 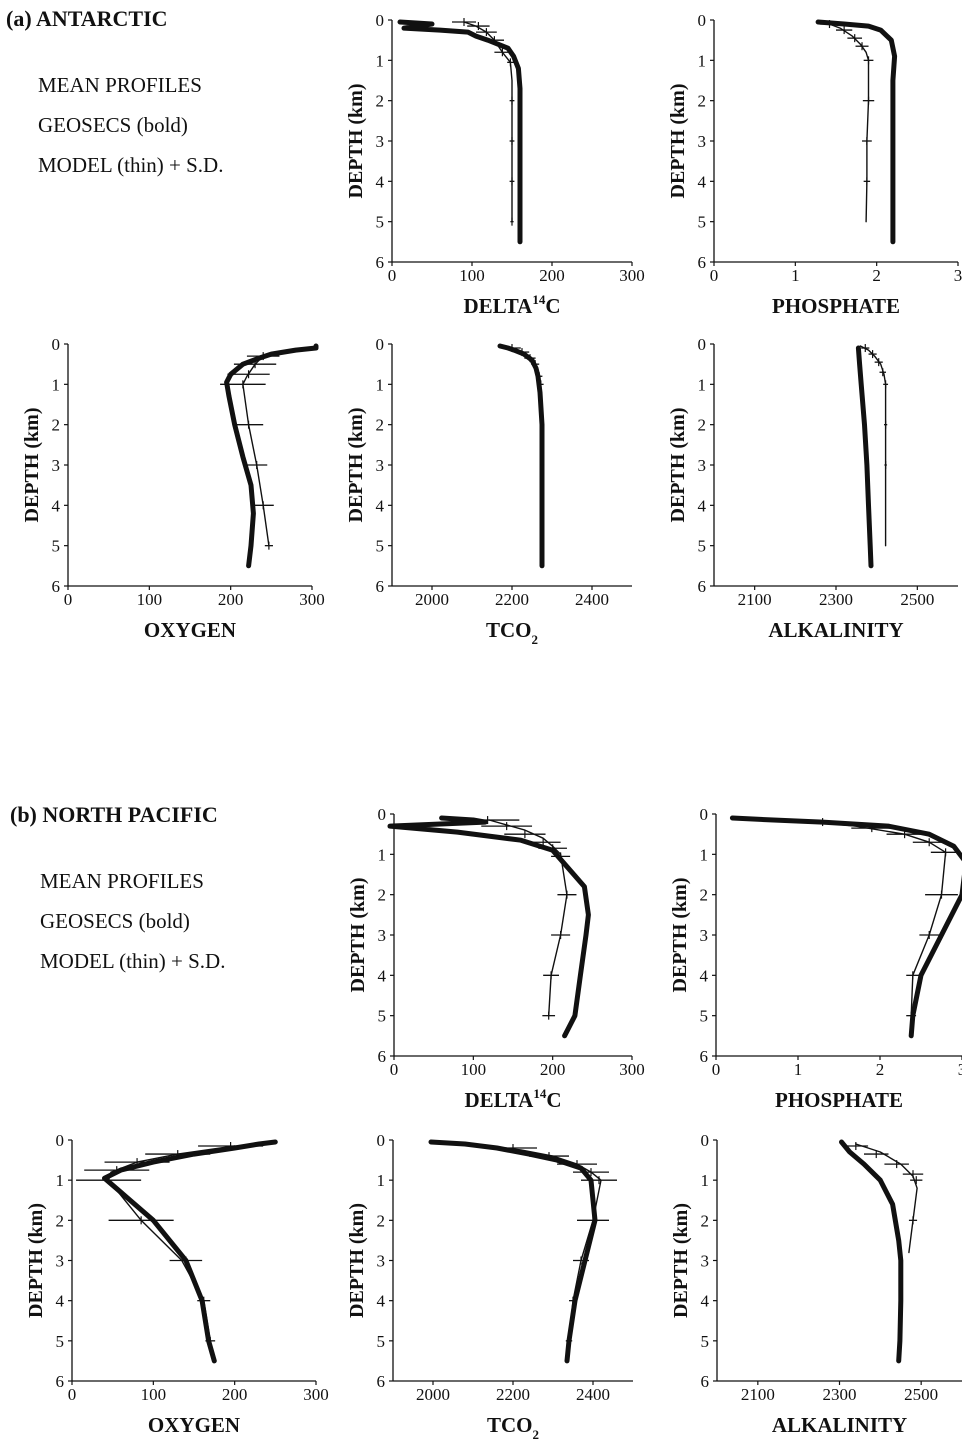 What do you see at coordinates (816, 1284) in the screenshot?
I see `chart-panel-north-pacific-alkalinity: 0 1 2 3 4 5 6 2100 2300 2500 DEPTH (km) ALKALINITY` at bounding box center [816, 1284].